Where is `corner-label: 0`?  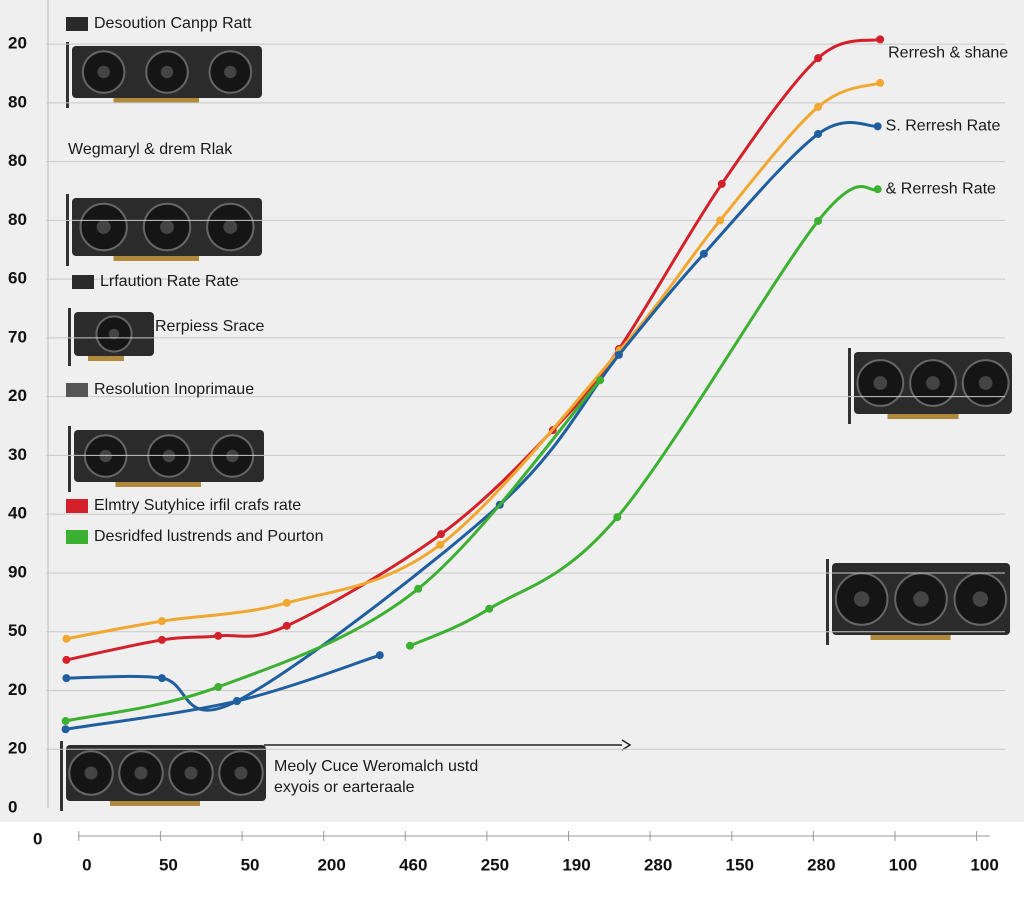 corner-label: 0 is located at coordinates (37, 838).